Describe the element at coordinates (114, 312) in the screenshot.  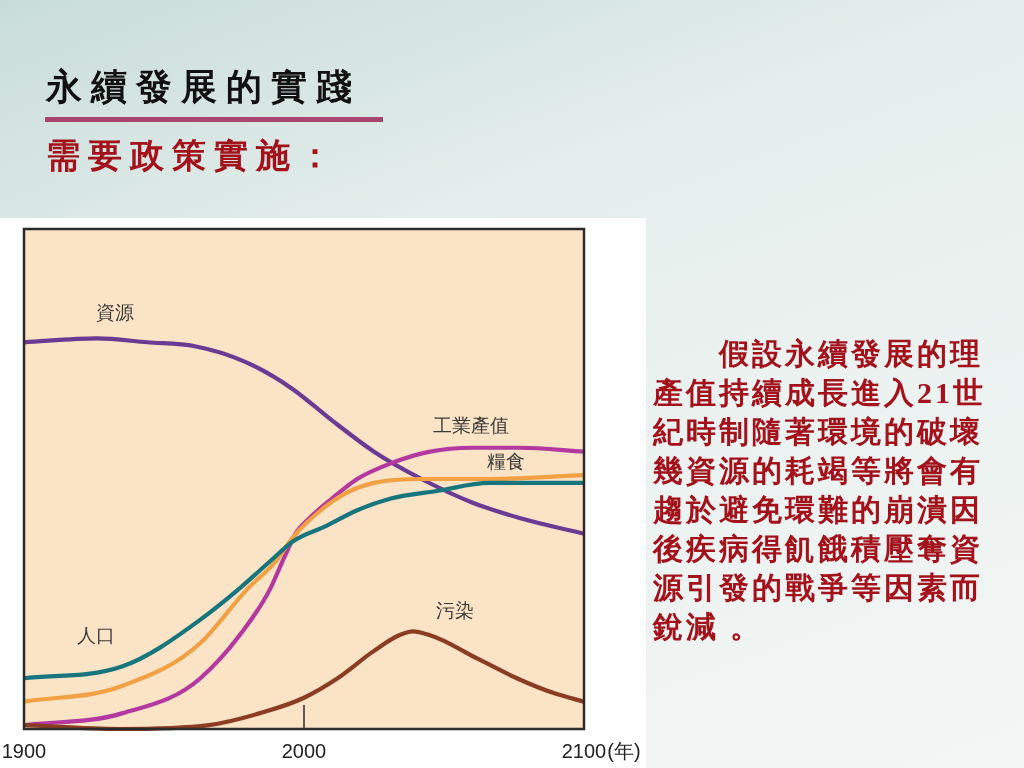
I see `series-label: 資源` at that location.